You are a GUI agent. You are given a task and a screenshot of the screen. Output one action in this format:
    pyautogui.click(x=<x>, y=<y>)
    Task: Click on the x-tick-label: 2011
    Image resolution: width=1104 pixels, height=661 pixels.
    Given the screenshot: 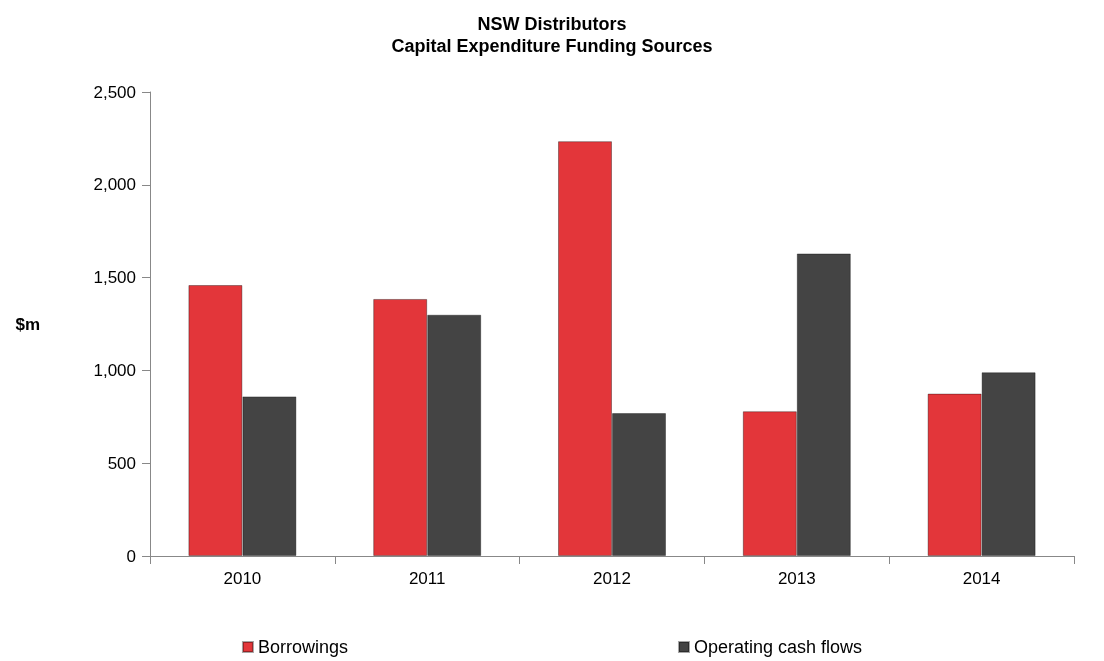 What is the action you would take?
    pyautogui.click(x=427, y=578)
    